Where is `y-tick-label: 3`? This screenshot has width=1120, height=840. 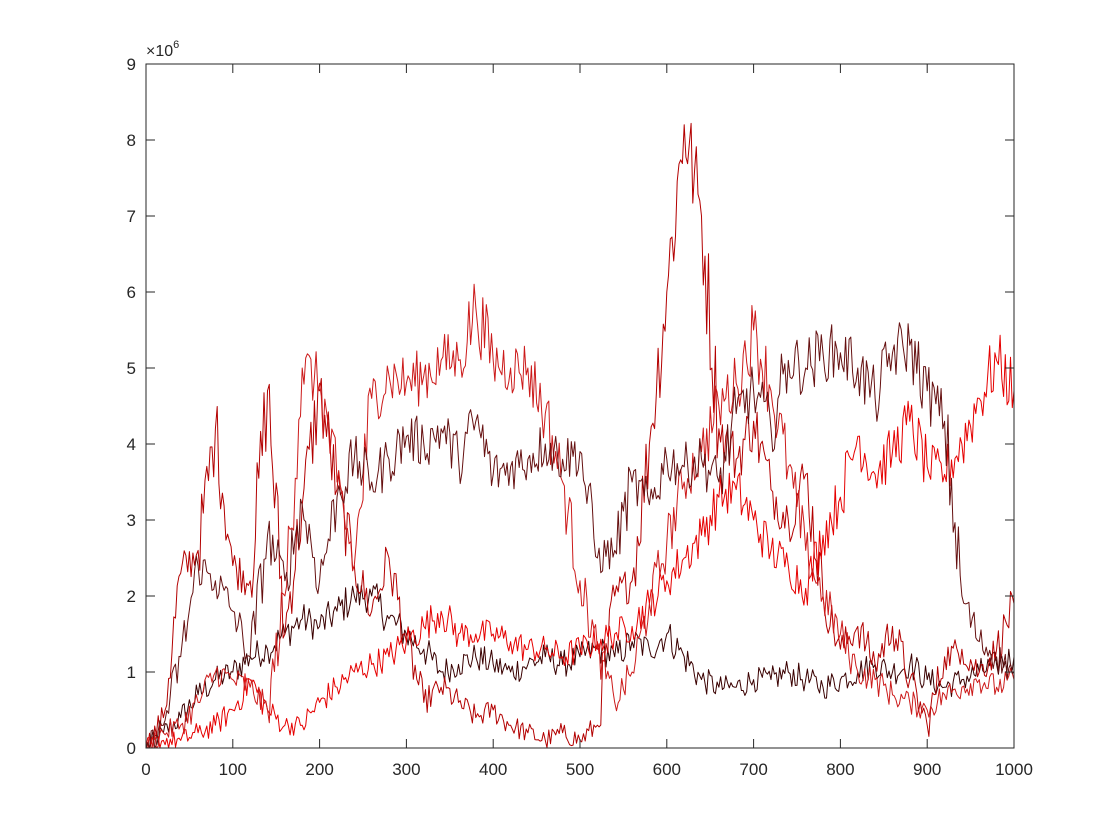
y-tick-label: 3 is located at coordinates (131, 520).